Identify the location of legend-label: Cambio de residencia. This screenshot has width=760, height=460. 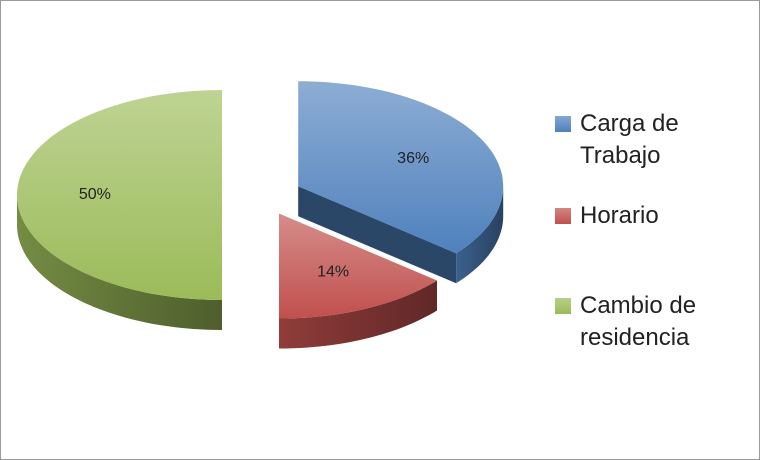
(638, 321).